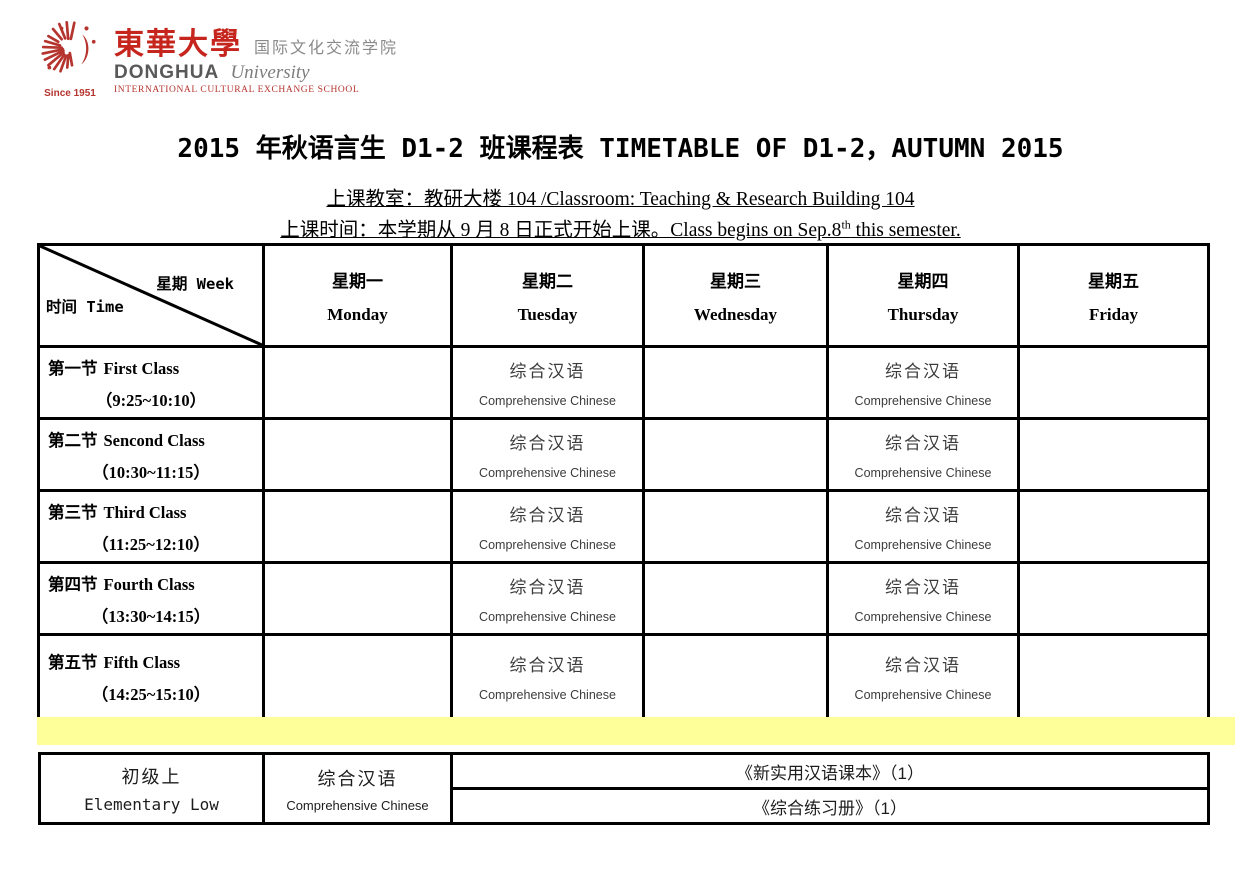  I want to click on day-en-label: Tuesday, so click(547, 314).